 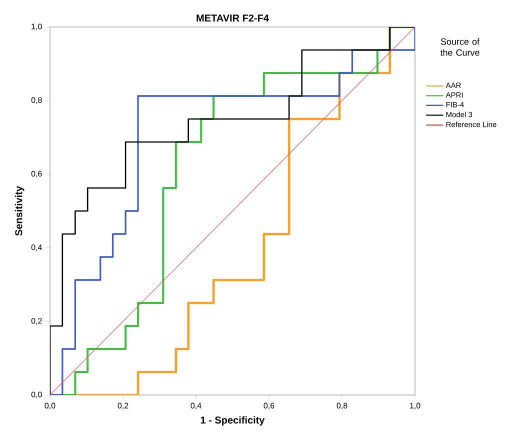 I want to click on y-tick-label: 0,0, so click(x=36, y=395).